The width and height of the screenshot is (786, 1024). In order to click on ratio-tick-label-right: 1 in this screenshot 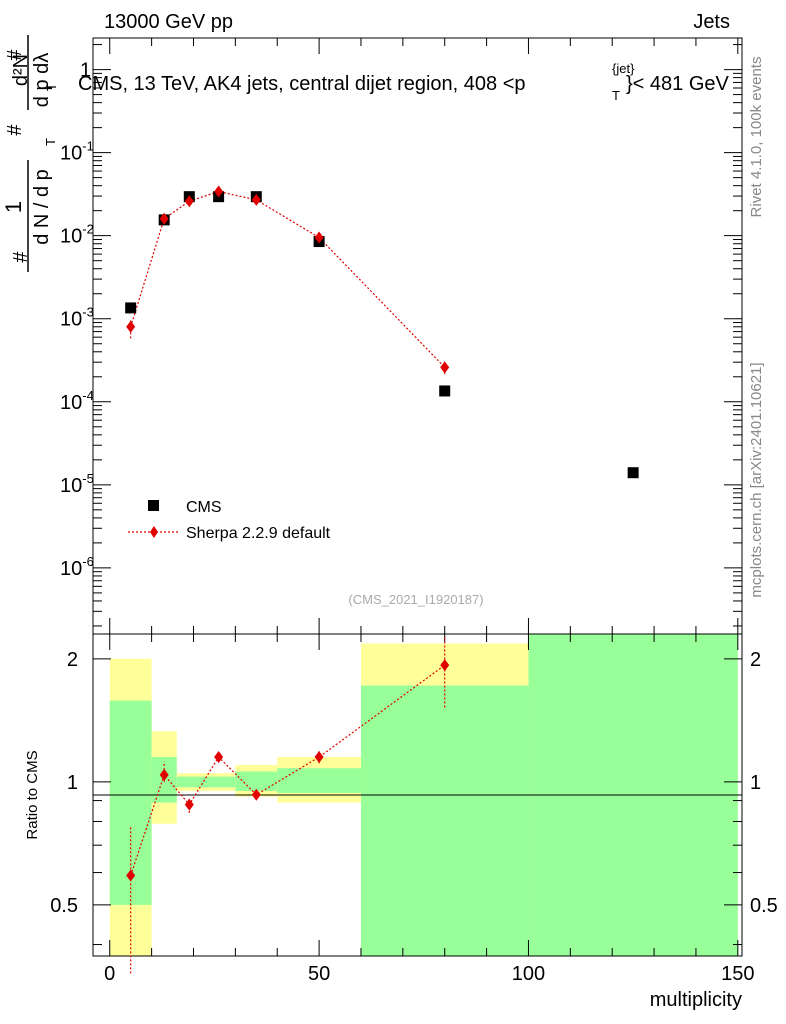, I will do `click(755, 783)`.